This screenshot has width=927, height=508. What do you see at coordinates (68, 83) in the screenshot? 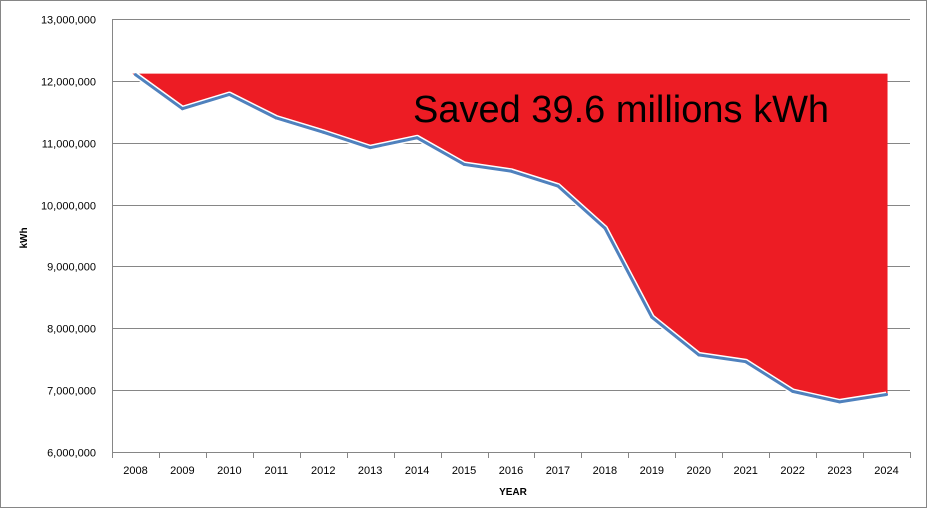
I see `y-tick-label: 12,000,000` at bounding box center [68, 83].